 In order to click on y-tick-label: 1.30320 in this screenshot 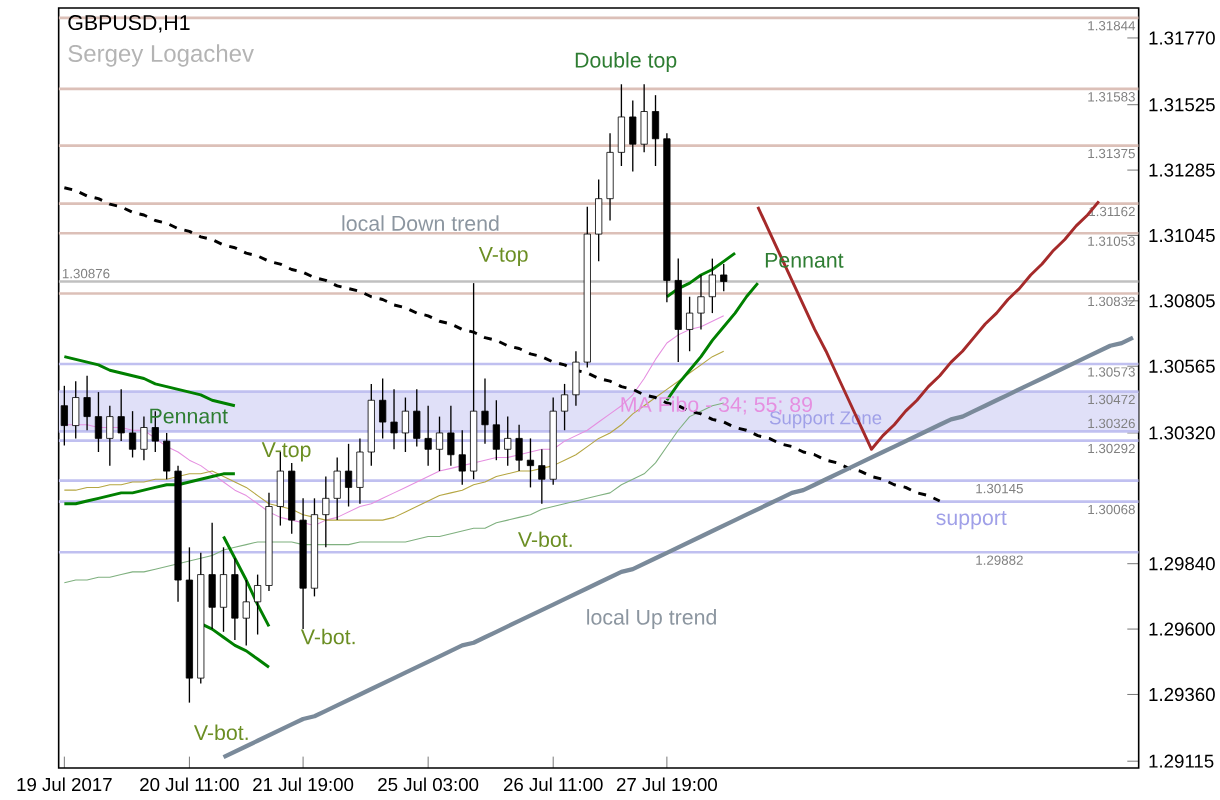, I will do `click(1182, 433)`.